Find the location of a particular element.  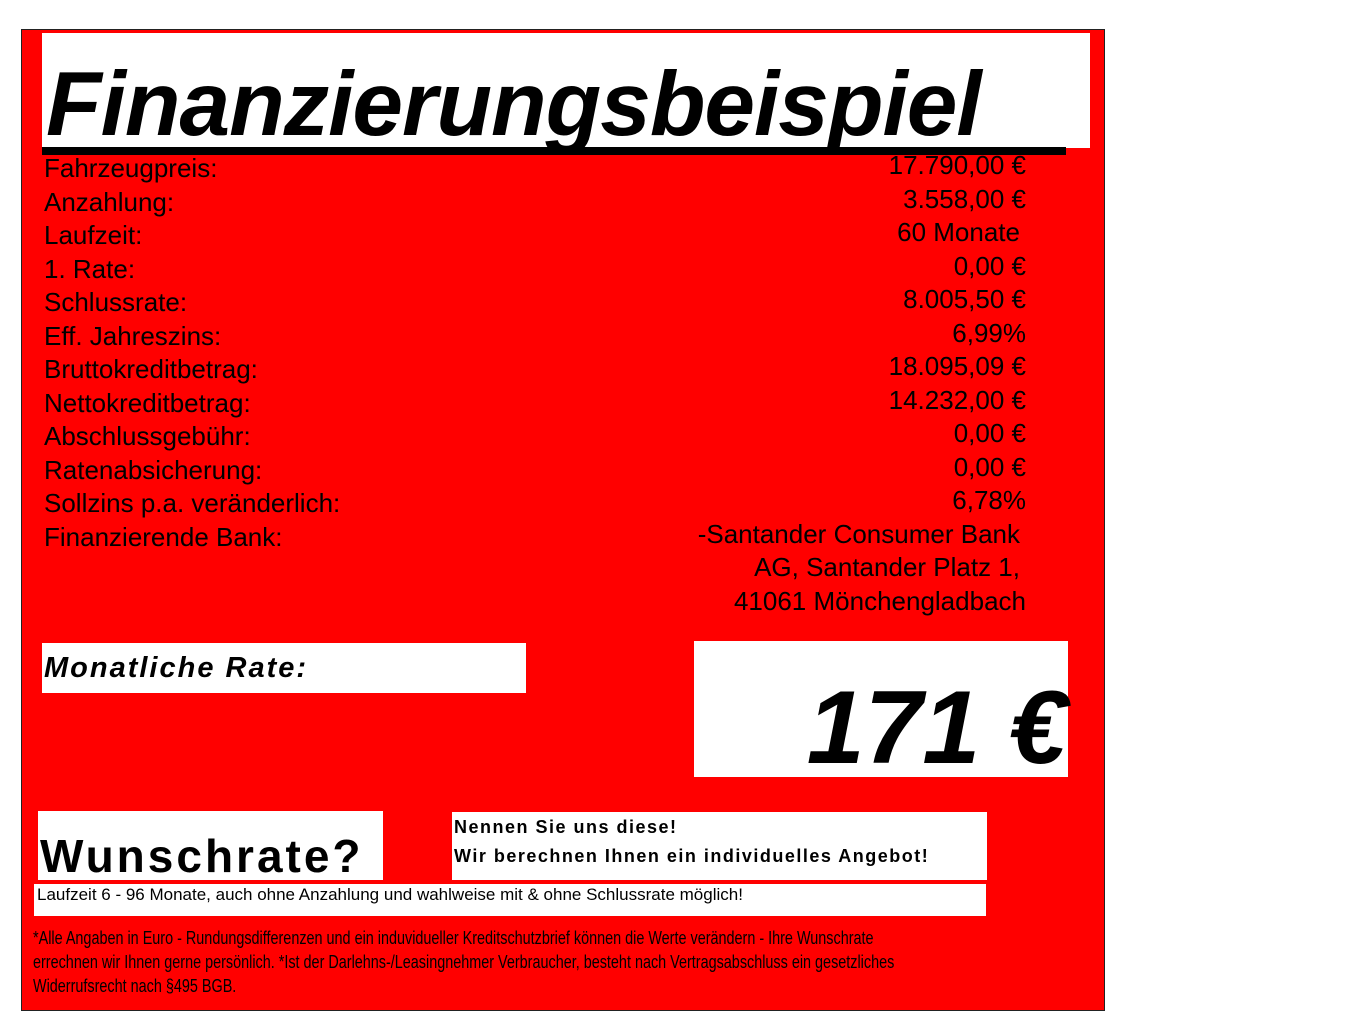

monthly-rate-label-box is located at coordinates (284, 668).